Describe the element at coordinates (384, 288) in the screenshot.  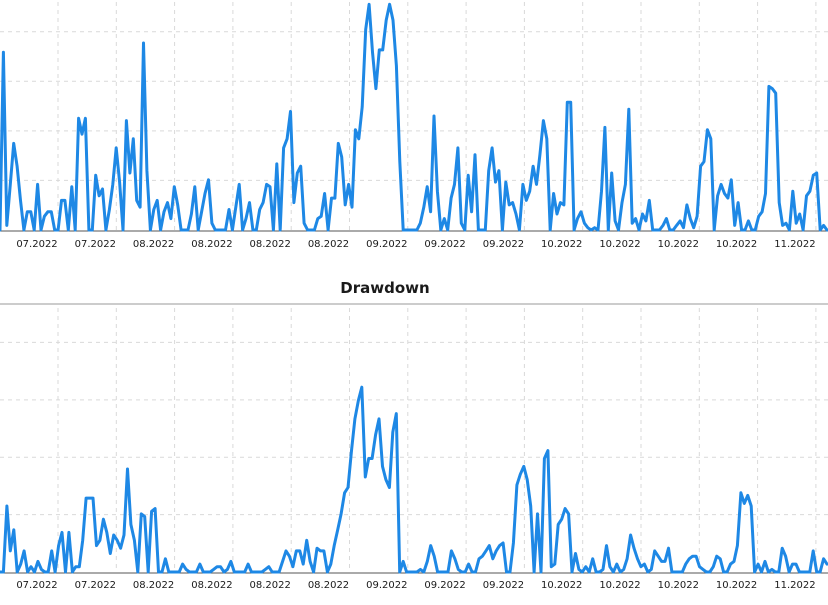
I see `drawdown-chart-title: Drawdown` at that location.